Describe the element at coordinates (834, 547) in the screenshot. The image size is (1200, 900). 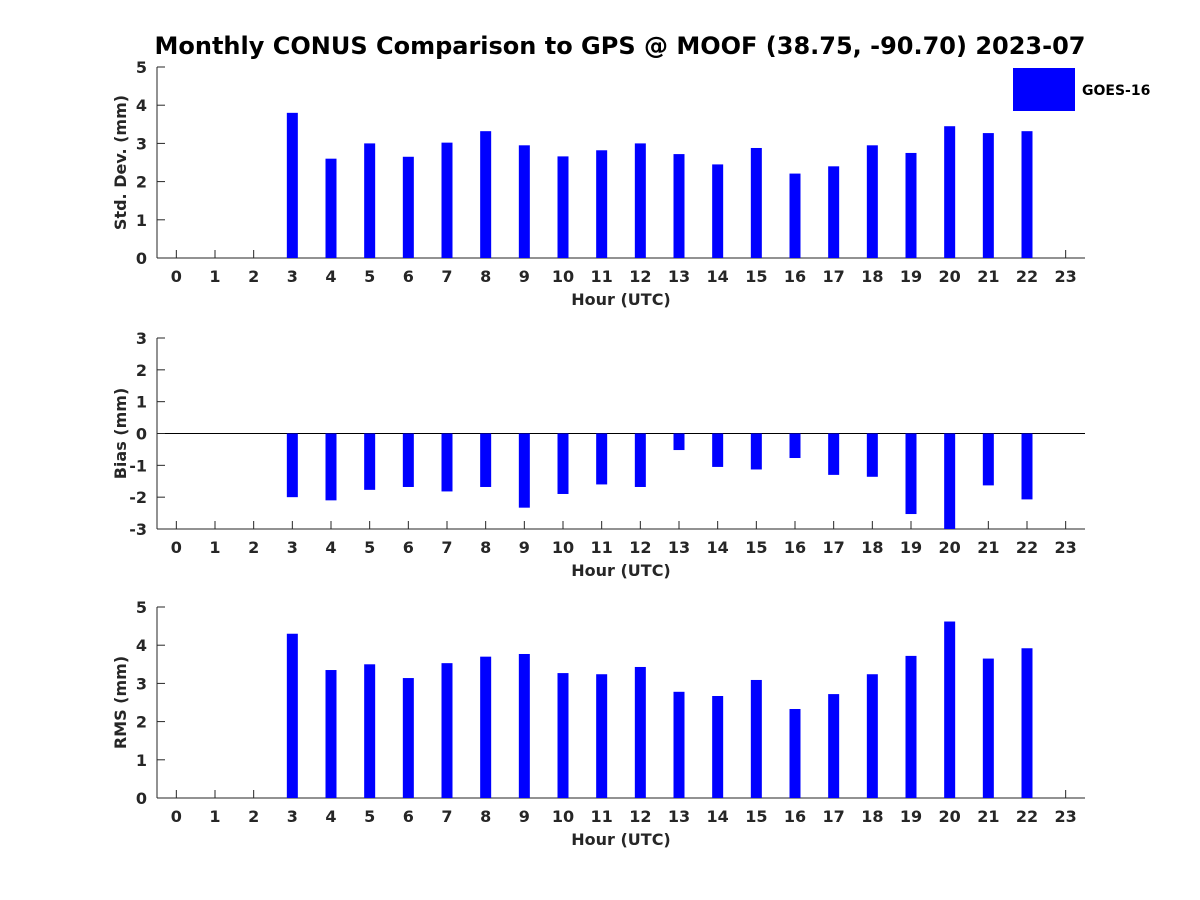
I see `x-tick-label: 17` at that location.